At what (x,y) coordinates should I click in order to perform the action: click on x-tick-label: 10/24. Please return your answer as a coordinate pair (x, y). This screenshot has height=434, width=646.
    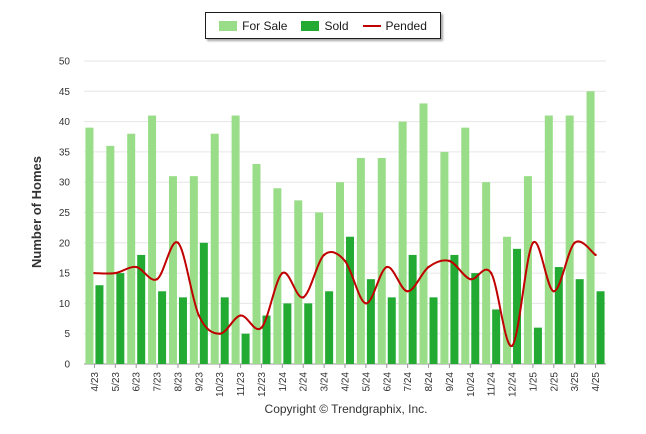
    Looking at the image, I should click on (471, 384).